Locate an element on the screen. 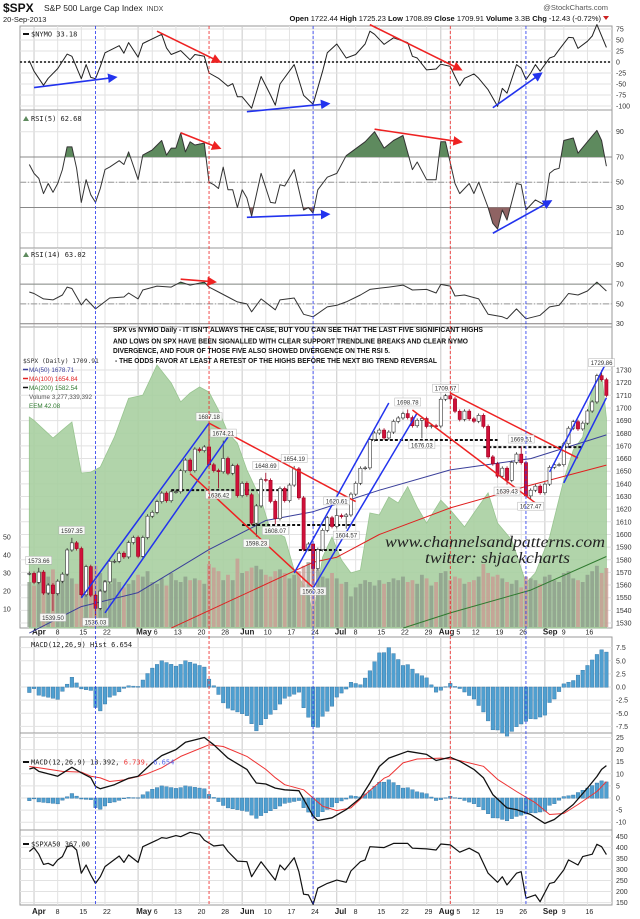 The image size is (640, 919). y-tick-label: 10 is located at coordinates (620, 233).